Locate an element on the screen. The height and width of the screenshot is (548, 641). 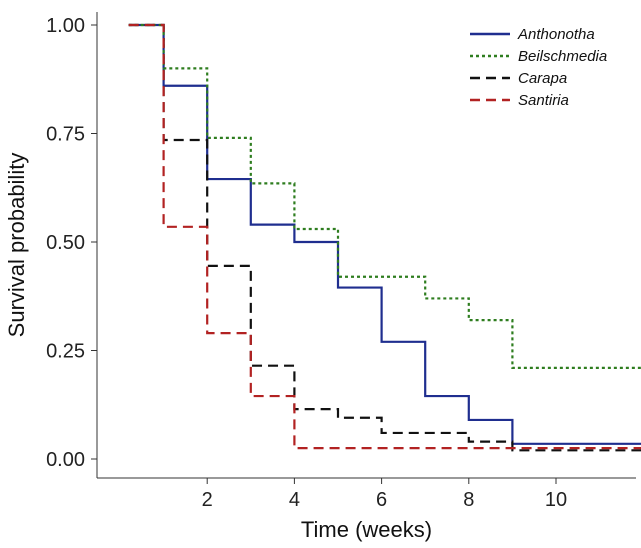
y-tick-label: 0.00 is located at coordinates (65, 460).